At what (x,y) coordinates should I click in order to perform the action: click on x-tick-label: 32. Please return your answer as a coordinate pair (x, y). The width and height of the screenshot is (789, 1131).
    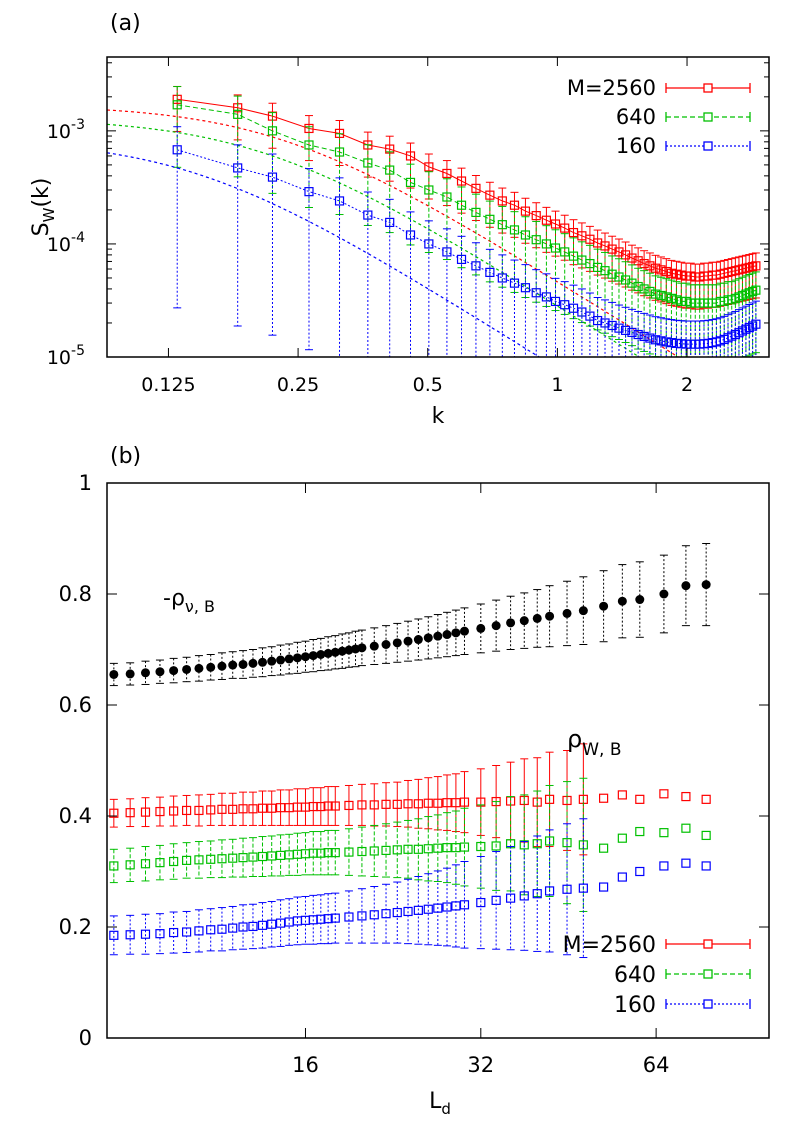
    Looking at the image, I should click on (480, 1065).